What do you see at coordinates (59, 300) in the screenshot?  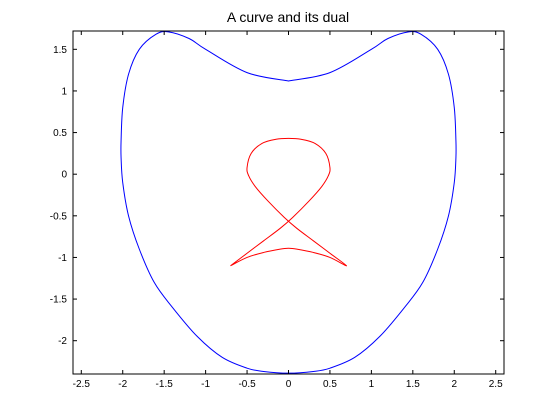 I see `y-tick-label: -1.5` at bounding box center [59, 300].